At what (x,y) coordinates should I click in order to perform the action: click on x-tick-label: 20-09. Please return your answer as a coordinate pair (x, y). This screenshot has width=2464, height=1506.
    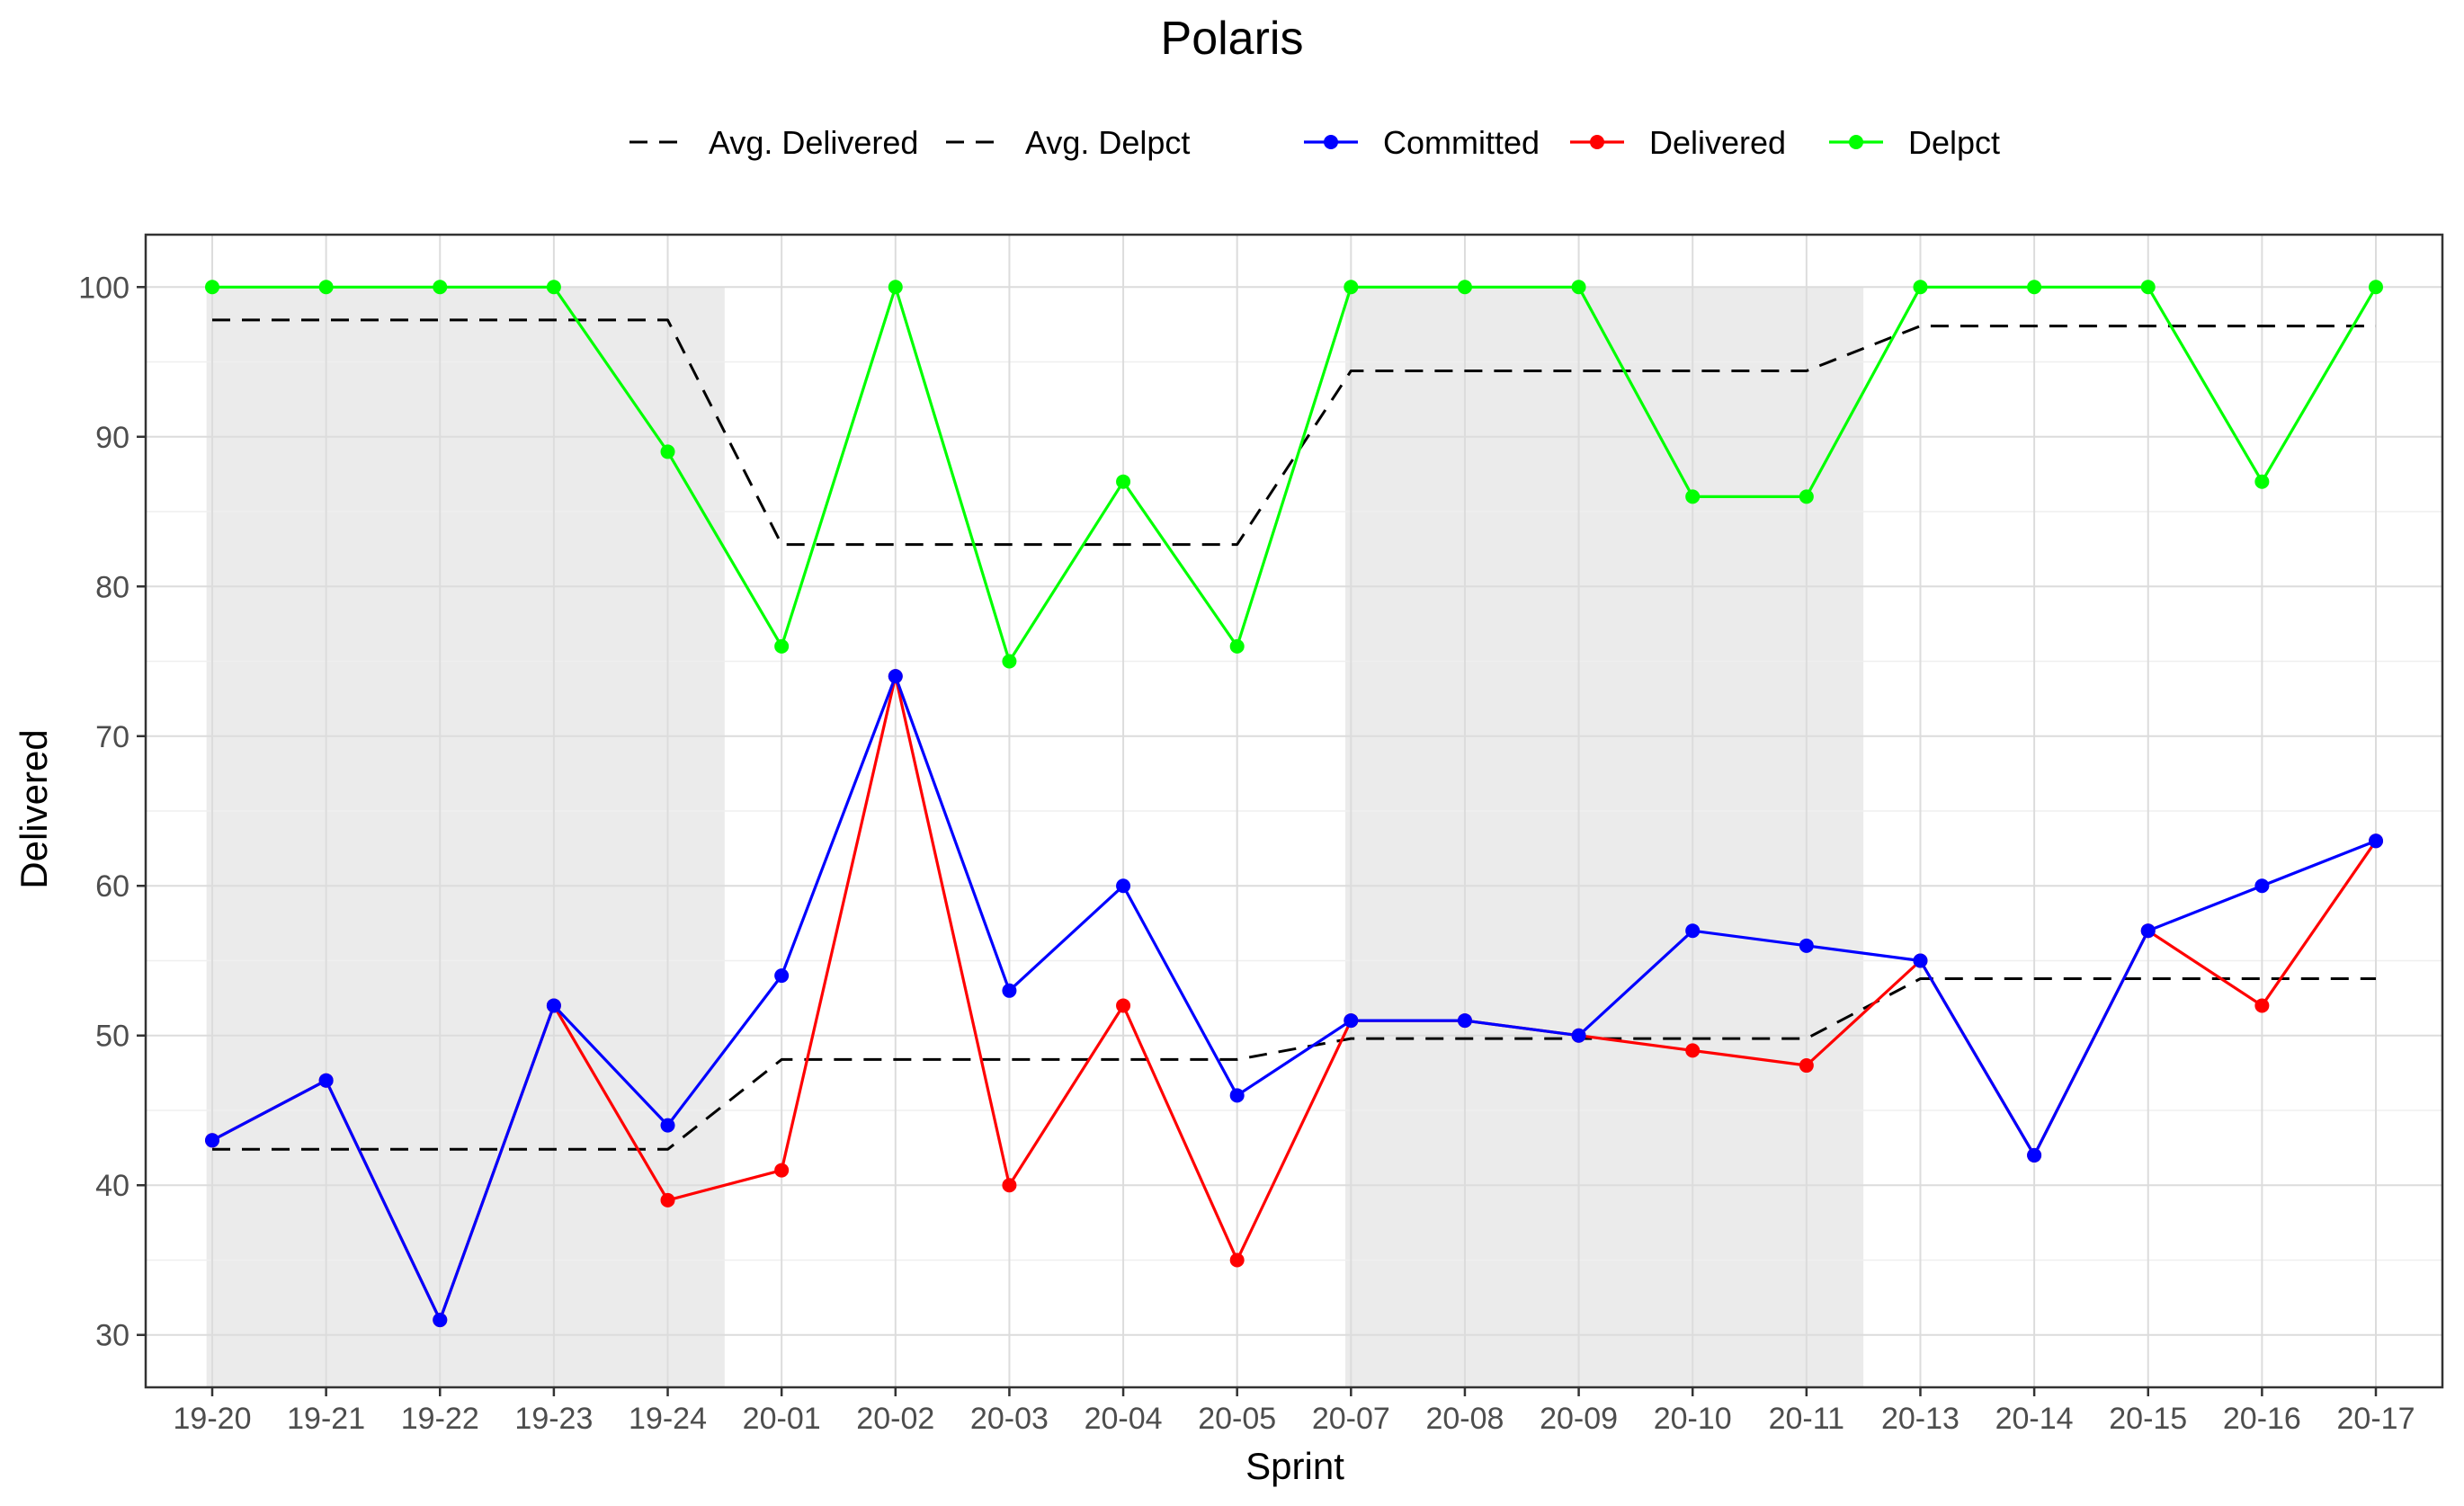
    Looking at the image, I should click on (1579, 1419).